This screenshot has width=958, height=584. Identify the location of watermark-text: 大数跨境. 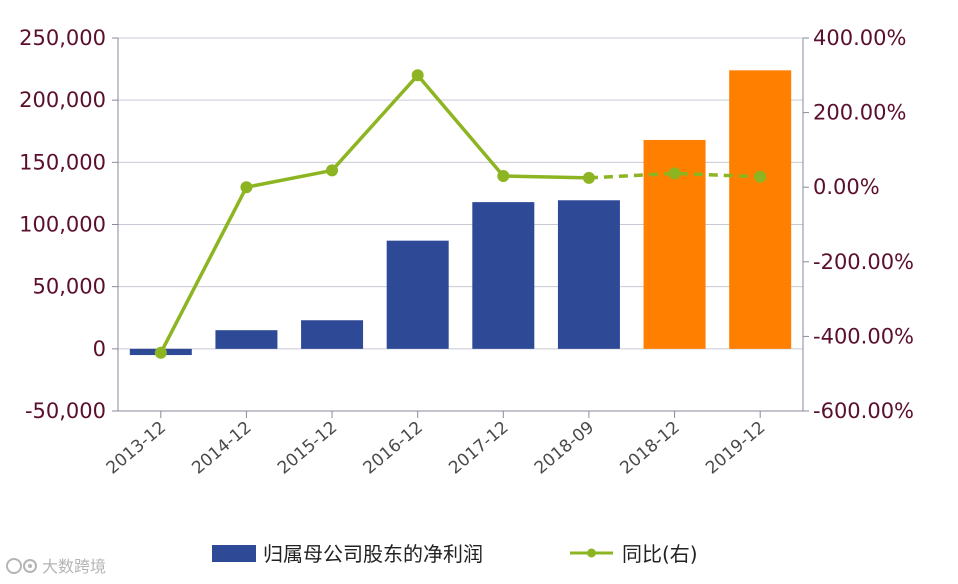
(74, 566).